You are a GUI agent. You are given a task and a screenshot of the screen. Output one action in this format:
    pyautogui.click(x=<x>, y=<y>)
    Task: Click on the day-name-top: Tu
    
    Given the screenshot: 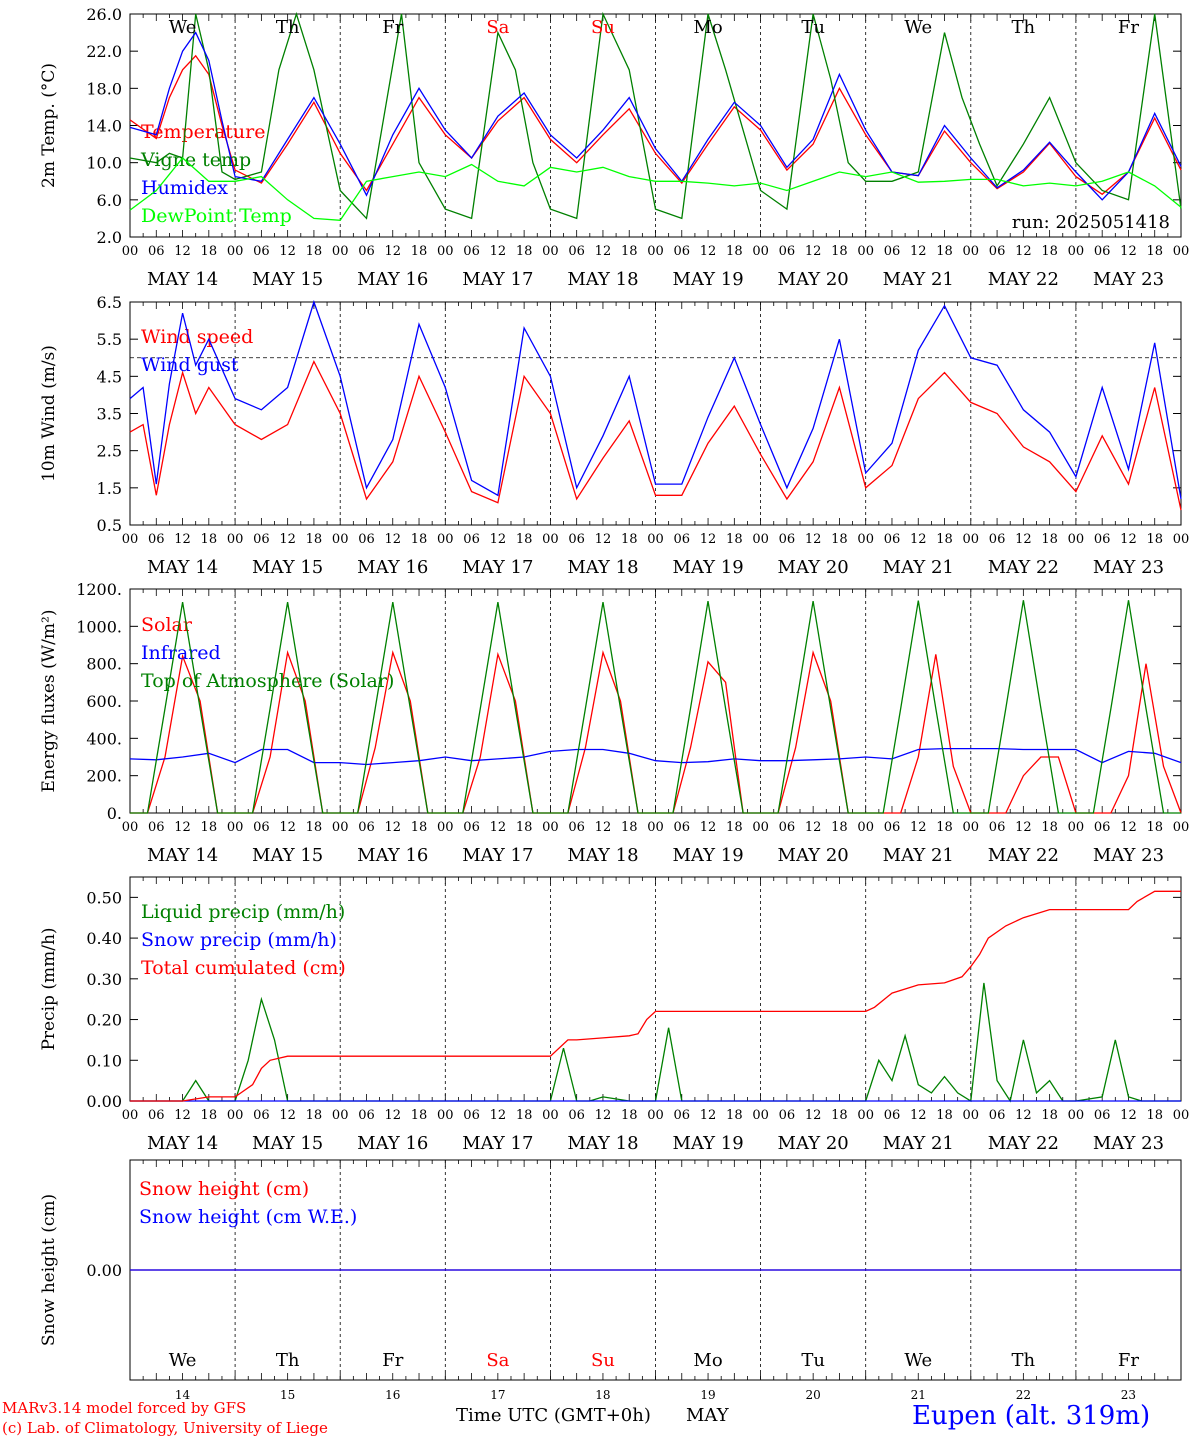 What is the action you would take?
    pyautogui.click(x=813, y=27)
    